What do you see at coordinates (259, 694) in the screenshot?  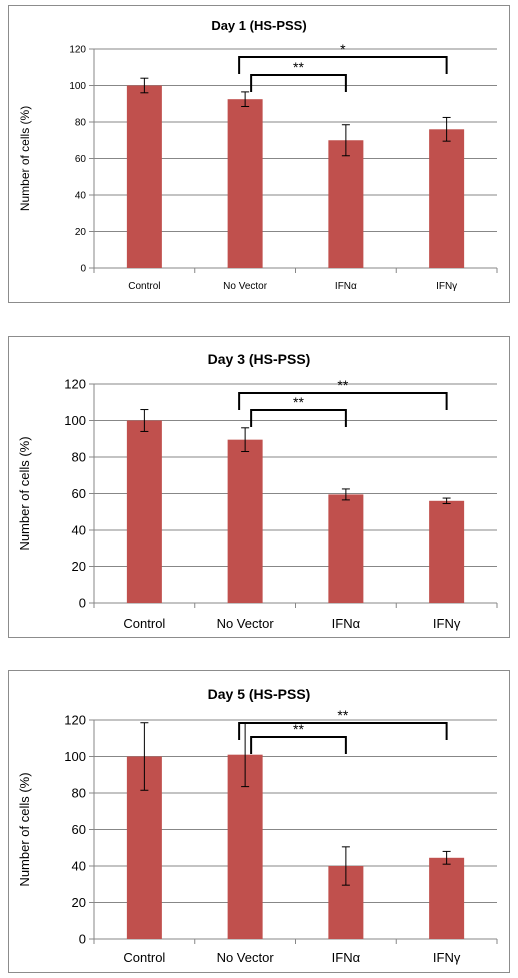 I see `chart-title: Day 5 (HS-PSS)` at bounding box center [259, 694].